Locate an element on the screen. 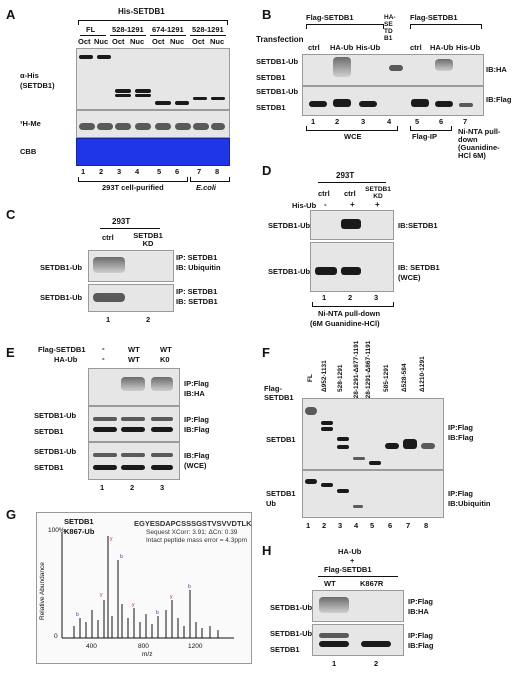 The width and height of the screenshot is (512, 674). col-label: HA-Ub is located at coordinates (442, 47).